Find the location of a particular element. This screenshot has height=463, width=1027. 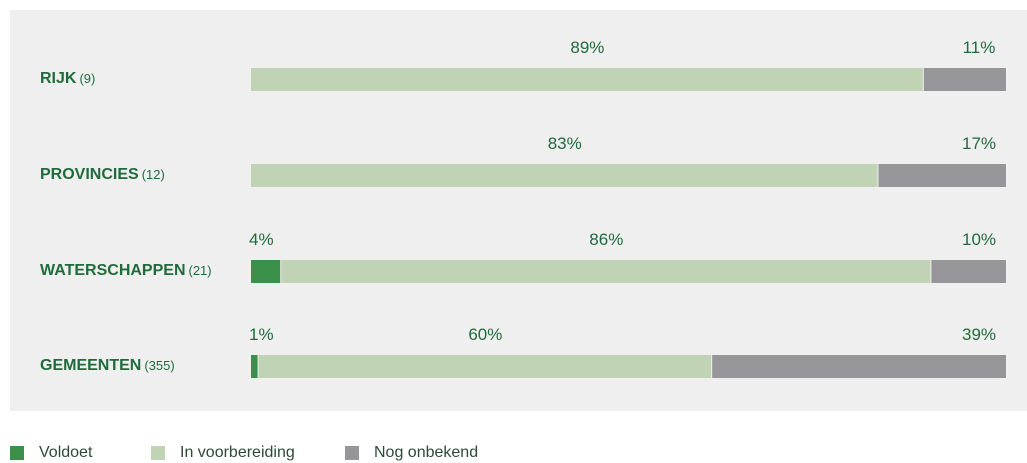

percent-label-in-voorbereiding: 86% is located at coordinates (606, 239).